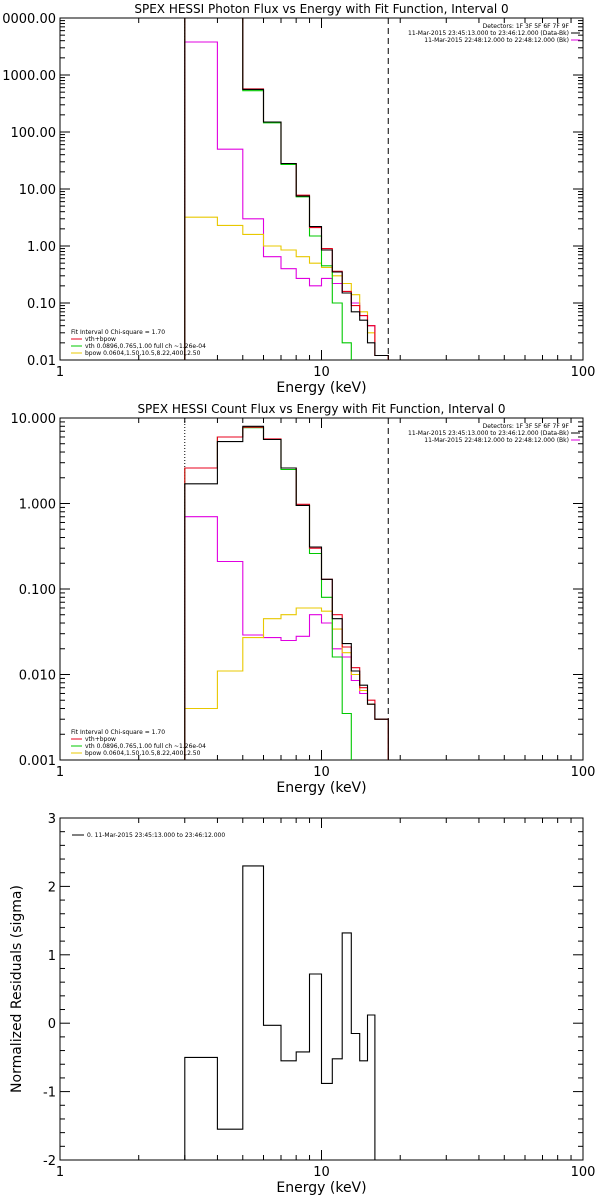  I want to click on y-tick-label: 1000.00, so click(29, 76).